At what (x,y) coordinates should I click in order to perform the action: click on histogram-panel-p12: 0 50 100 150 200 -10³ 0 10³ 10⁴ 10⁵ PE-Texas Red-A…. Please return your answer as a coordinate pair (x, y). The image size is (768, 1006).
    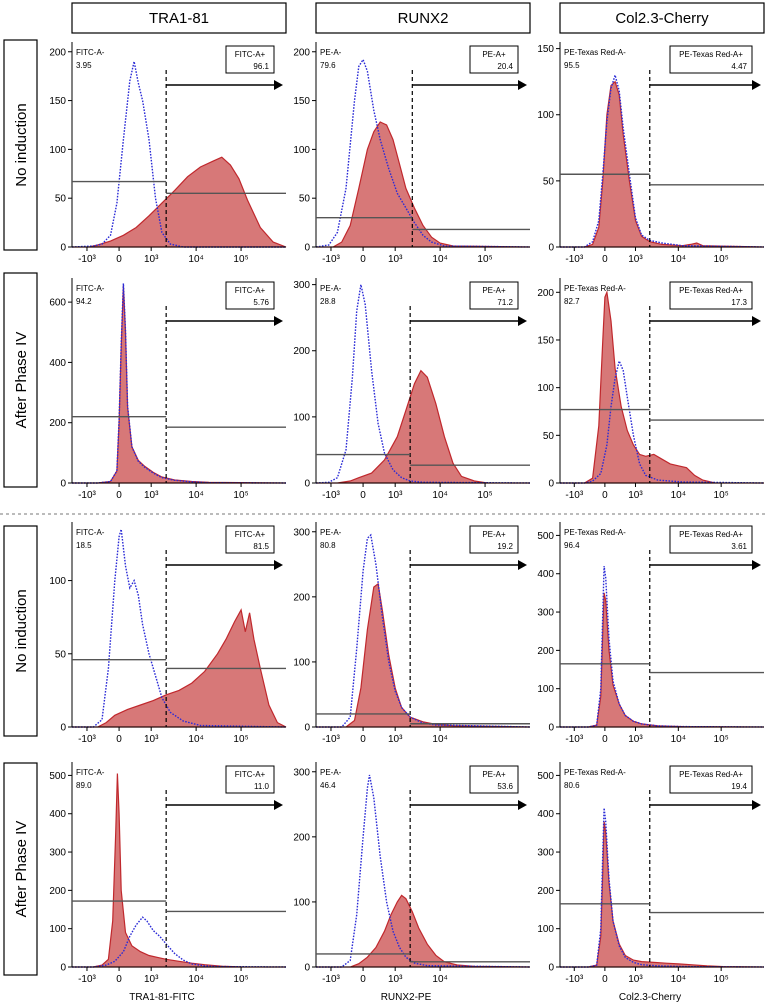
    Looking at the image, I should click on (651, 389).